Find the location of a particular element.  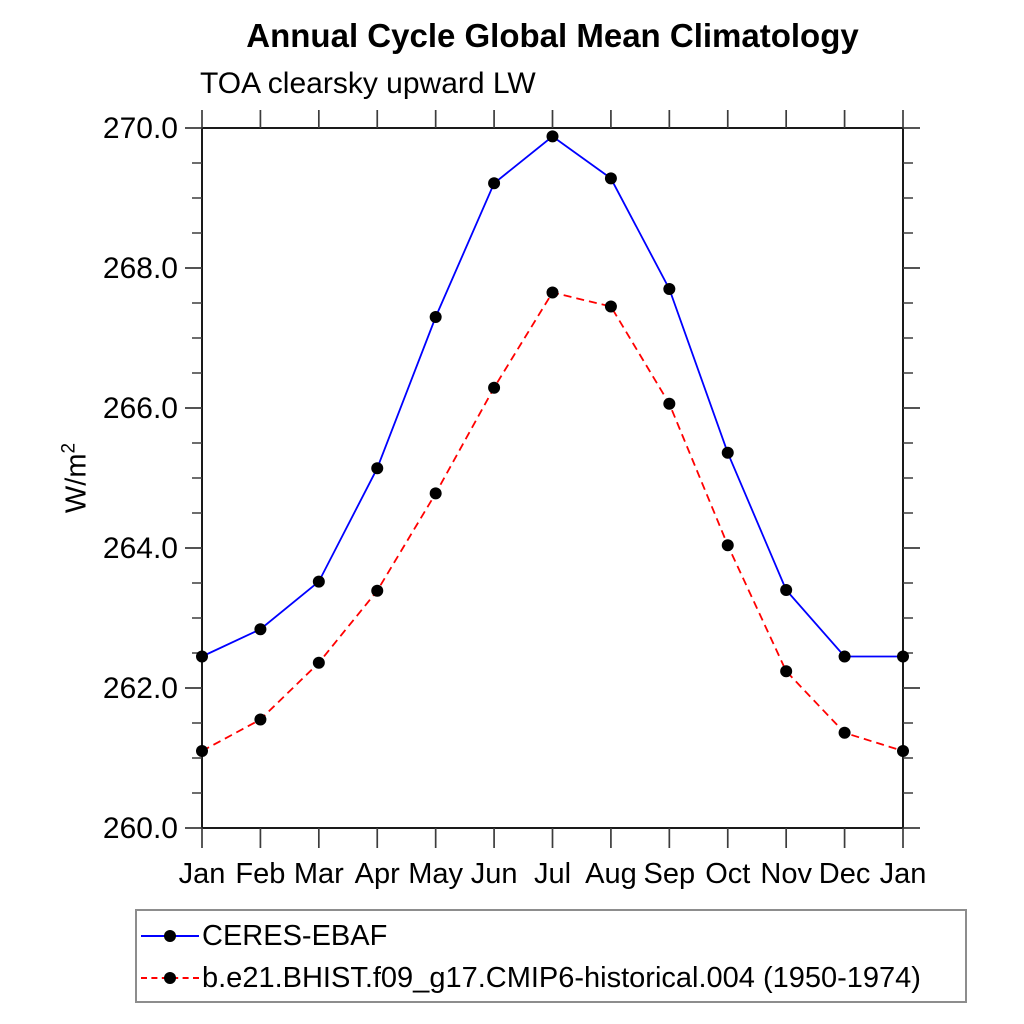

y-tick-label: 270.0 is located at coordinates (140, 128).